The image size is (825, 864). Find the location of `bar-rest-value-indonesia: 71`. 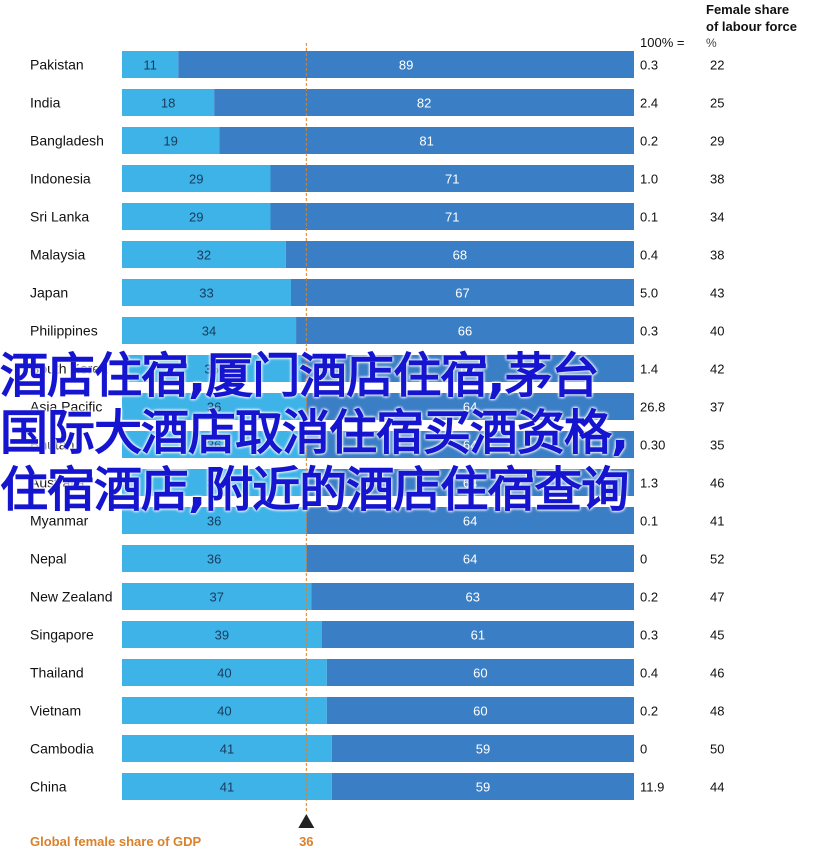

bar-rest-value-indonesia: 71 is located at coordinates (452, 179).